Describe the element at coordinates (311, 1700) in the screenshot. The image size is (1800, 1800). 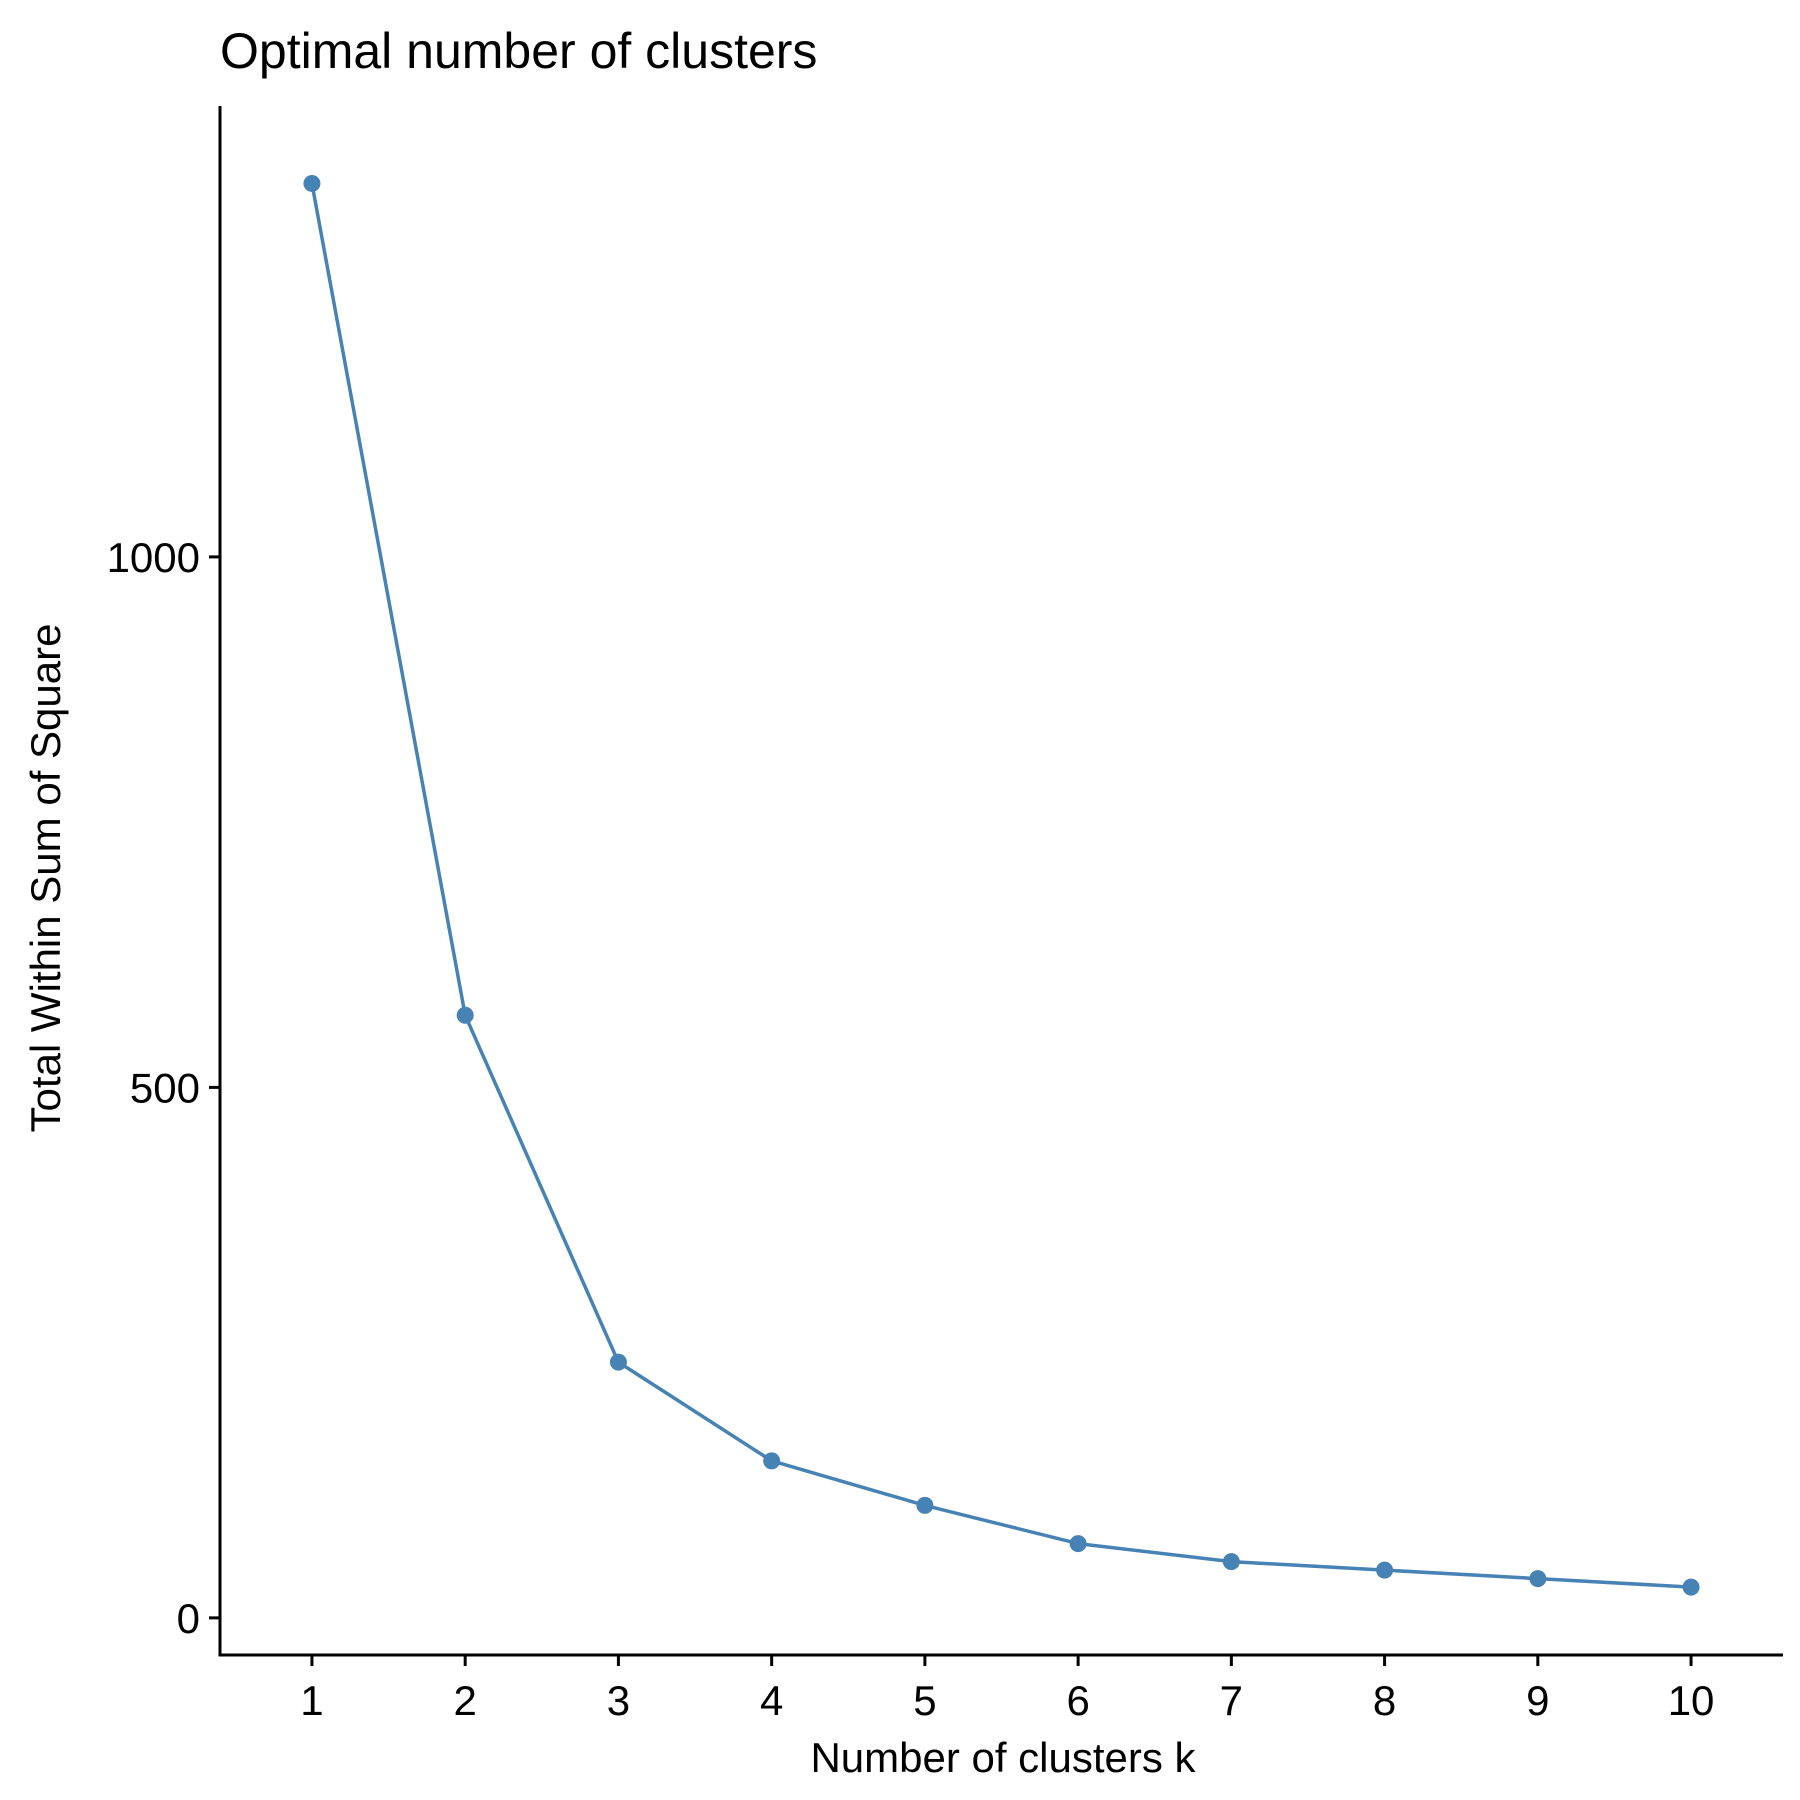
I see `x-tick-label: 1` at that location.